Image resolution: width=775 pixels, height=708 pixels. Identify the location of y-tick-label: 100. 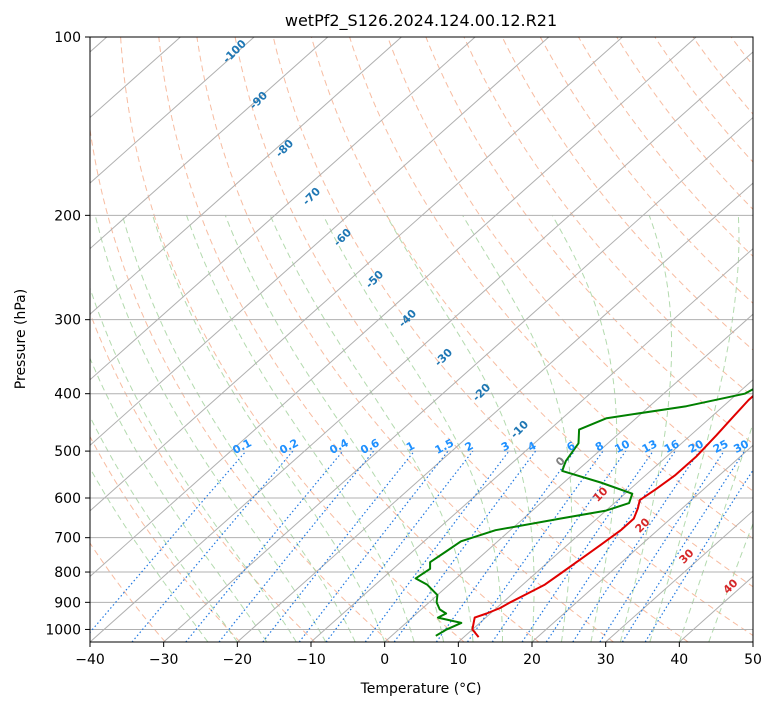
(67, 38).